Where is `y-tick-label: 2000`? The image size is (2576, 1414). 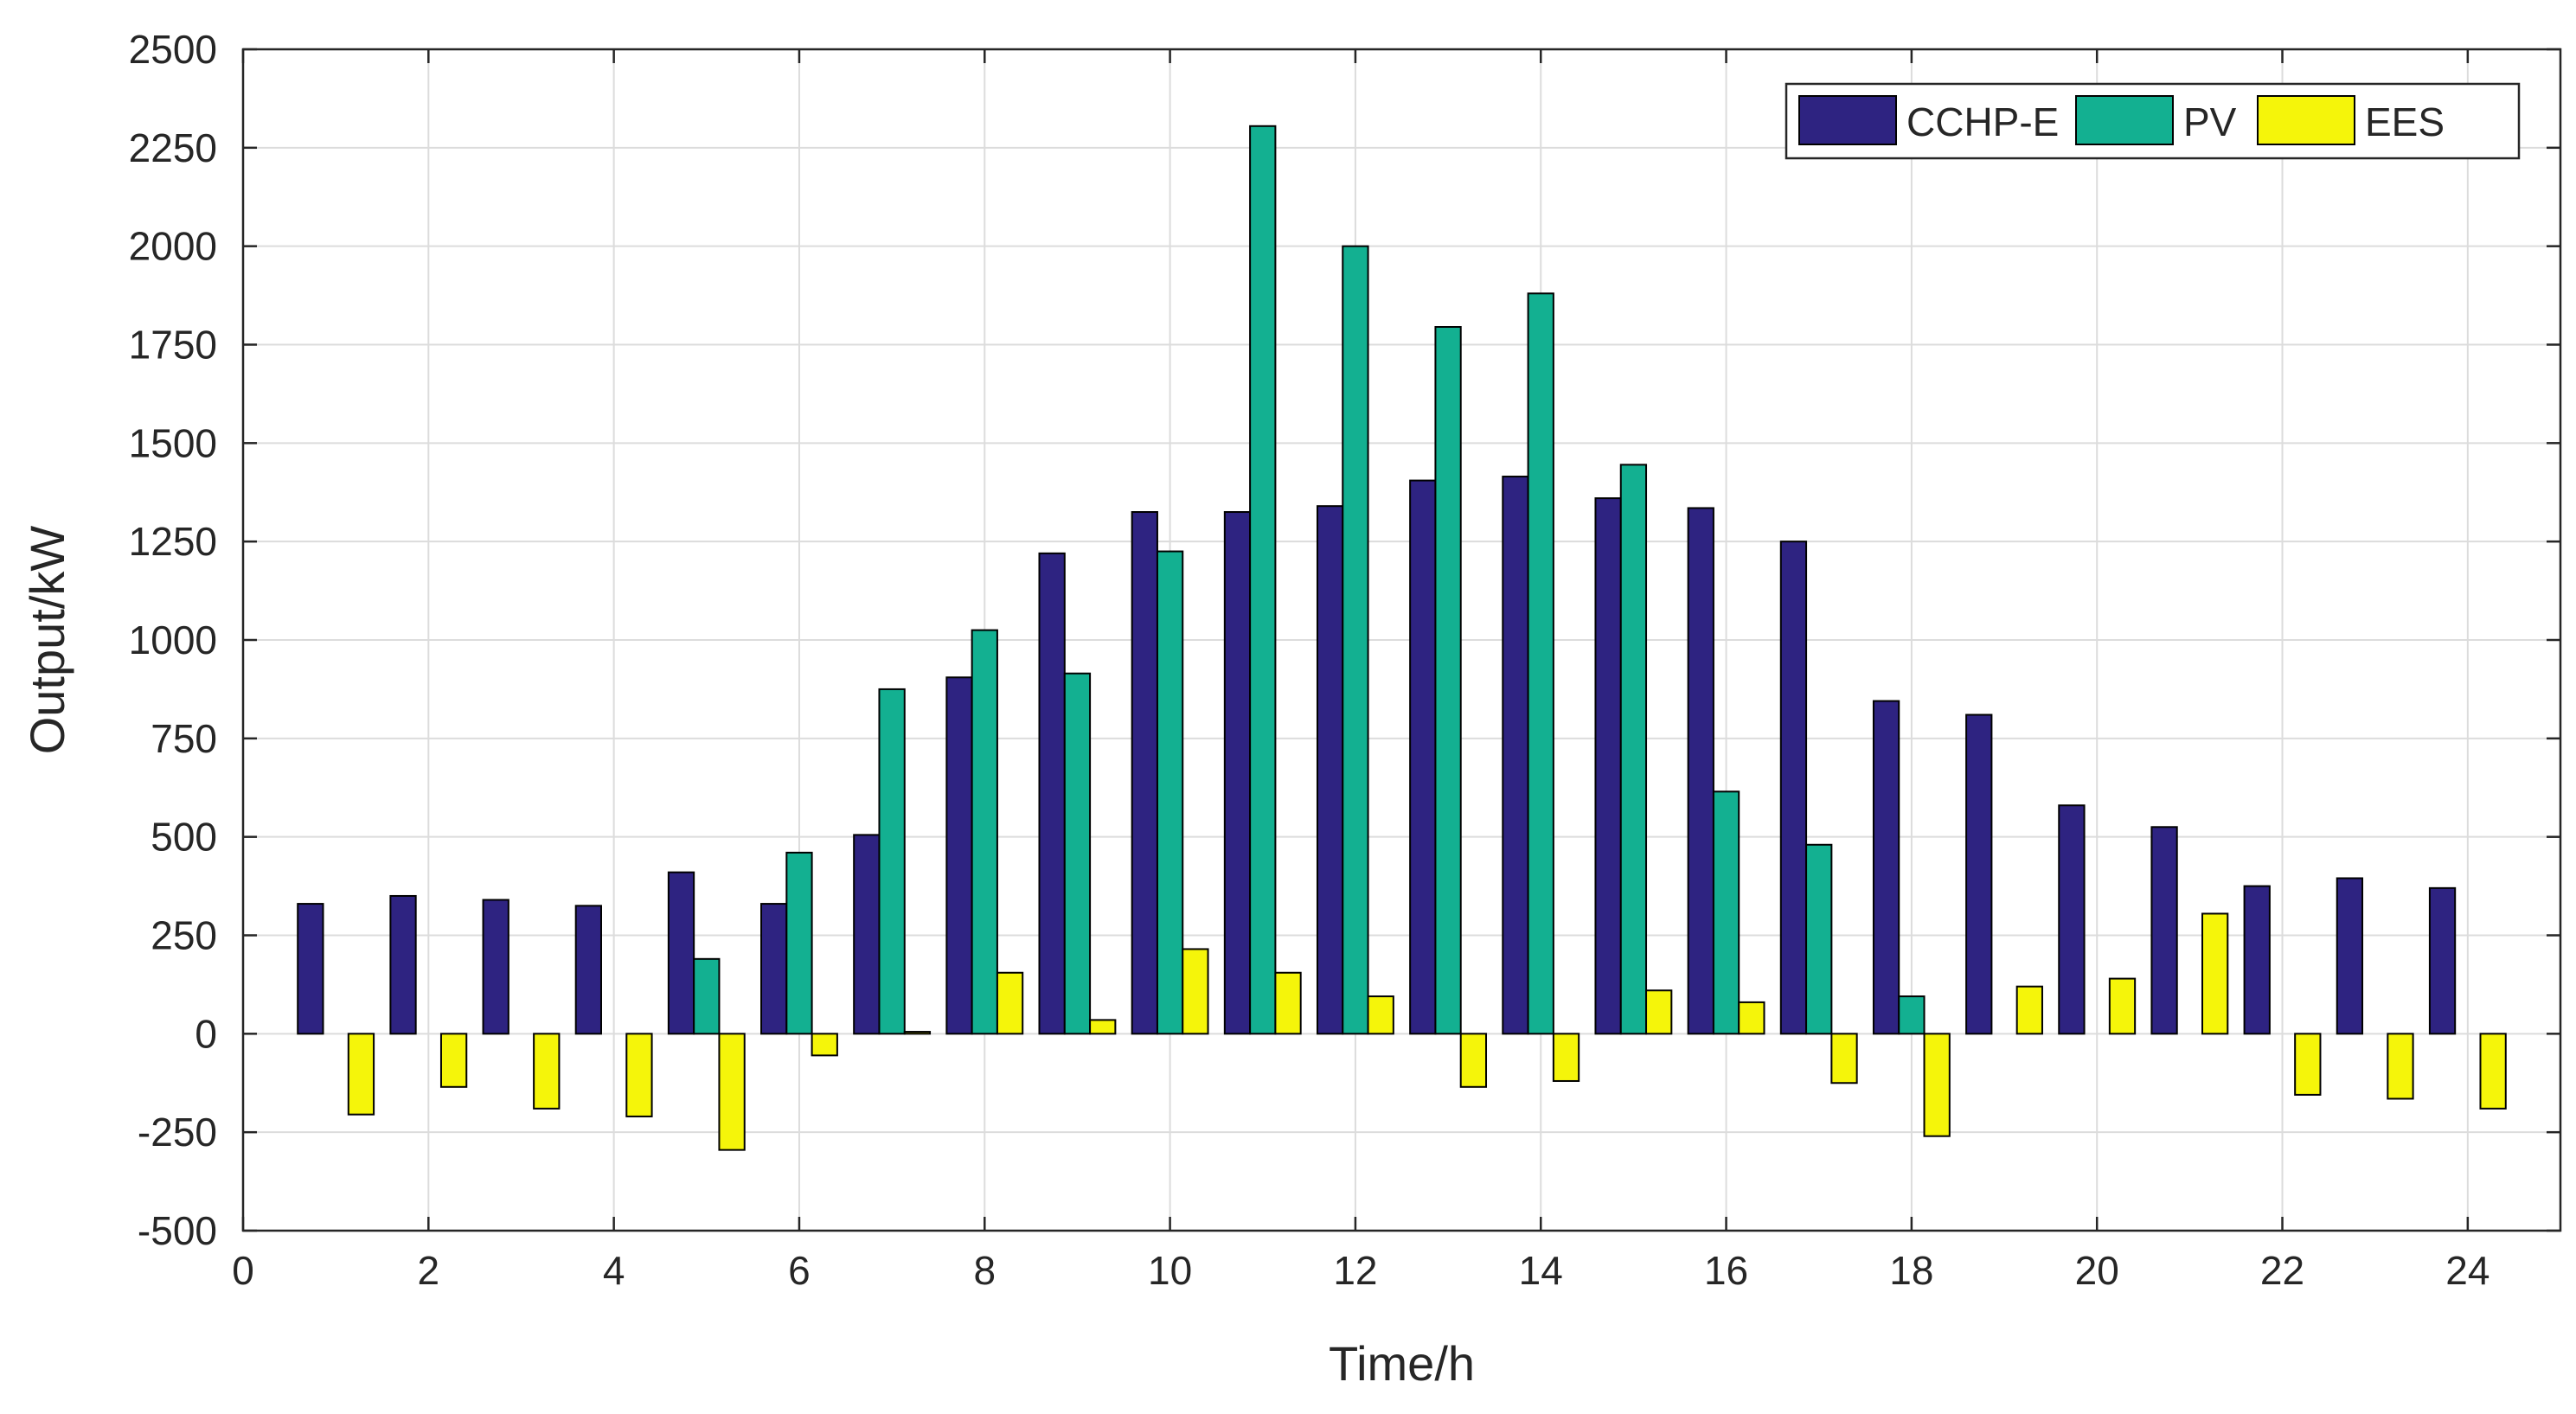
y-tick-label: 2000 is located at coordinates (173, 246).